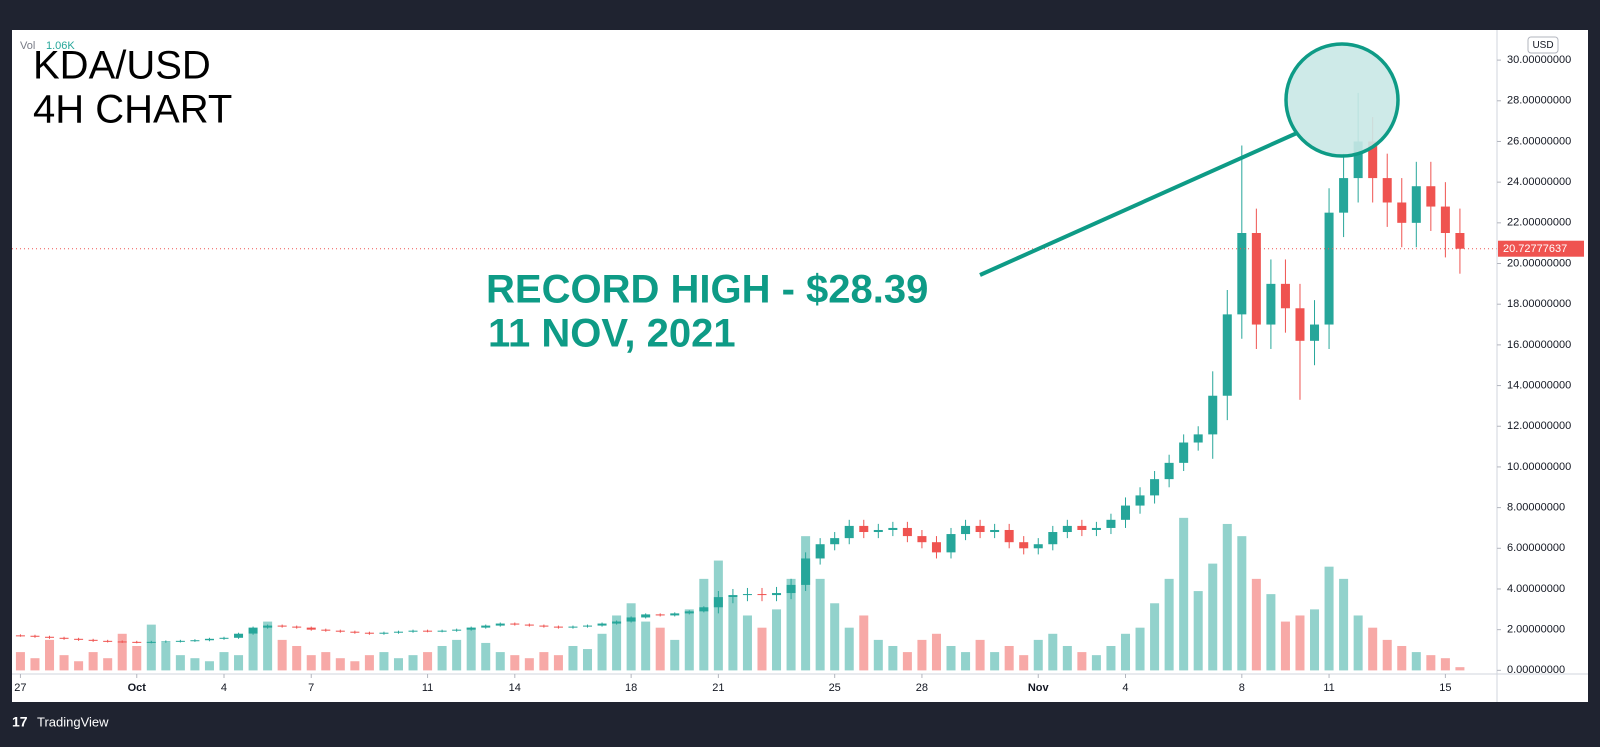 This screenshot has width=1600, height=747. Describe the element at coordinates (427, 688) in the screenshot. I see `x-tick-label: 11` at that location.